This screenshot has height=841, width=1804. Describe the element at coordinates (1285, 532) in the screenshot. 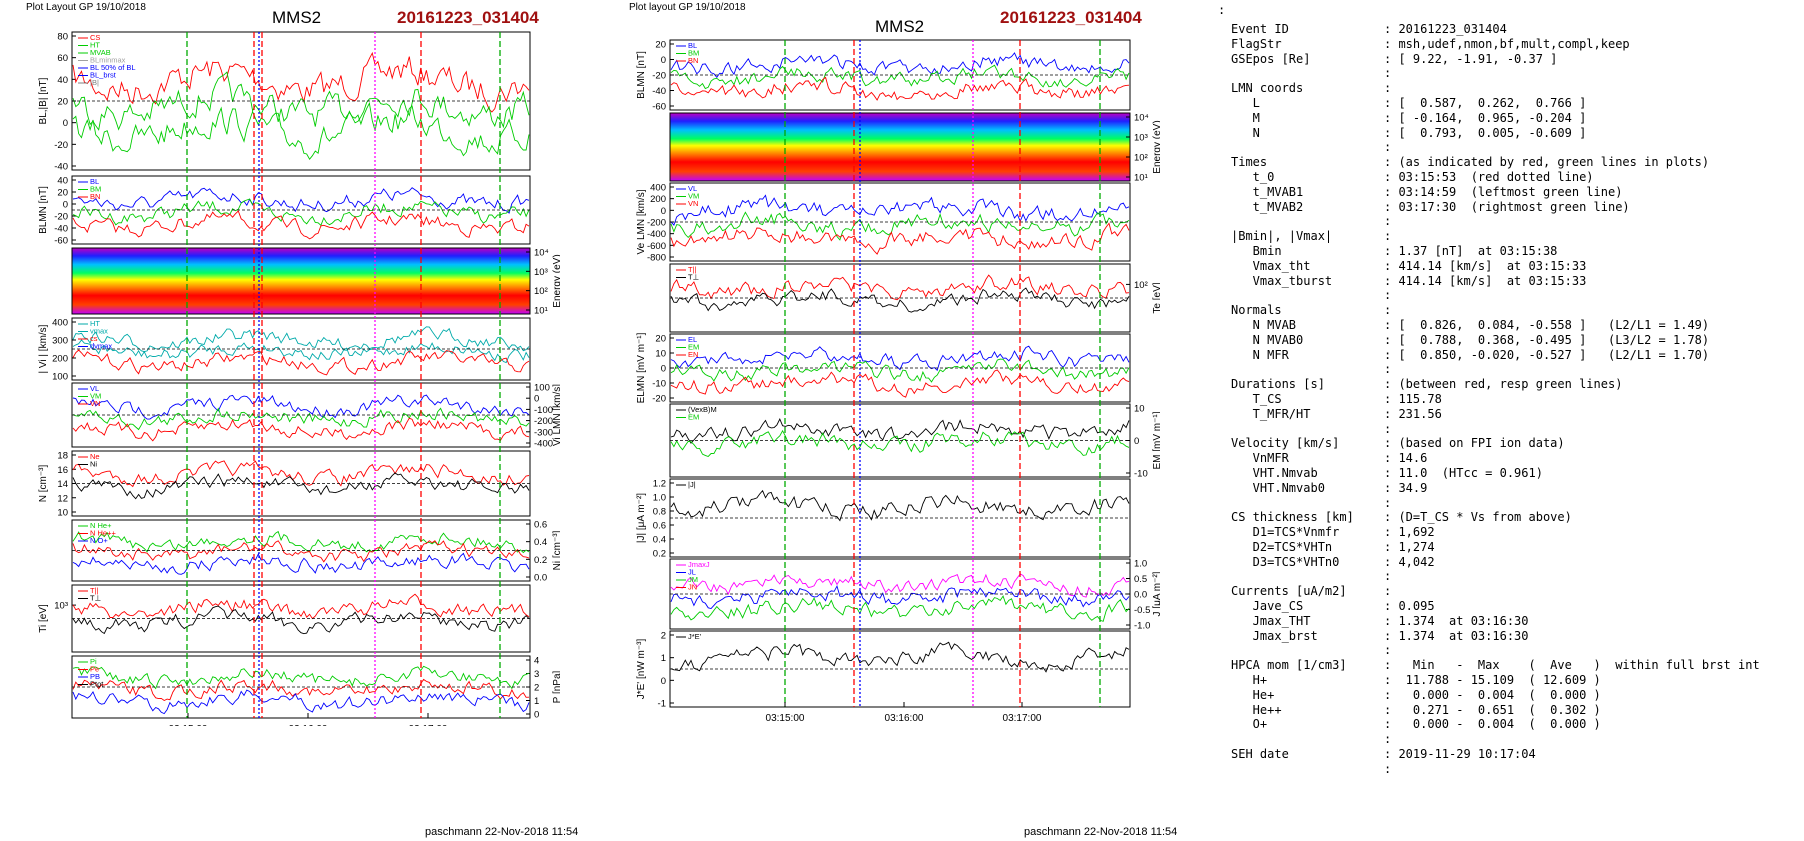

I see `info-key: D1=TCS*Vnmfr` at that location.